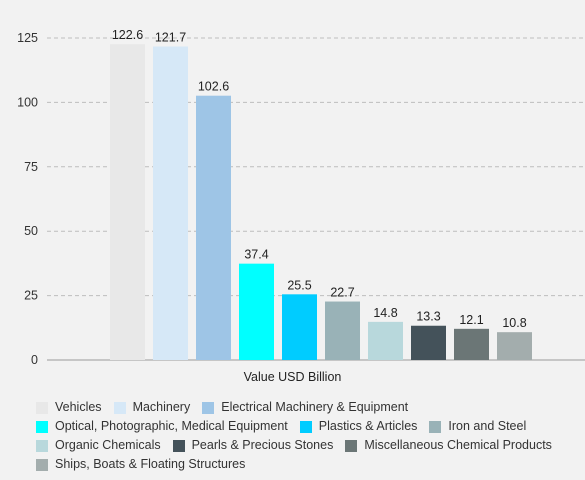 Image resolution: width=585 pixels, height=480 pixels. I want to click on legend-label: Iron and Steel, so click(487, 426).